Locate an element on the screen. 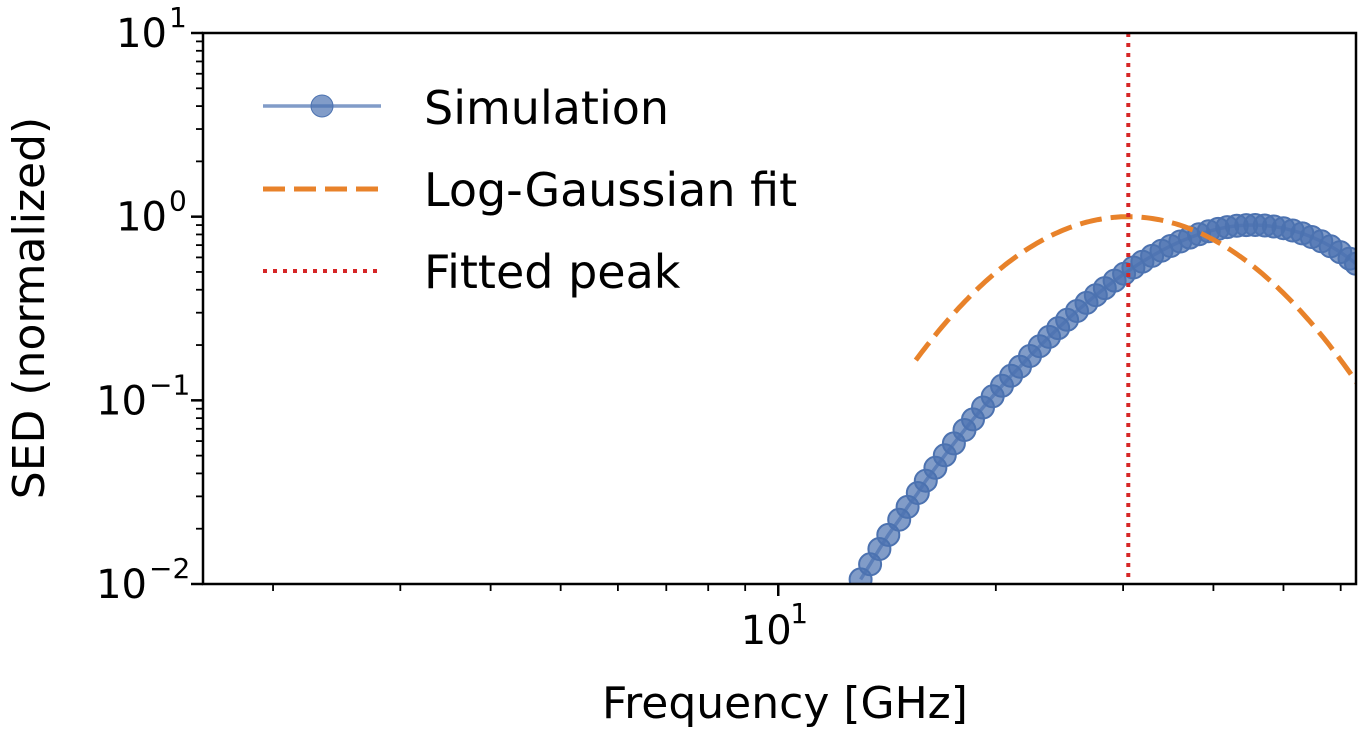  x-tick-label: 10 is located at coordinates (766, 631).